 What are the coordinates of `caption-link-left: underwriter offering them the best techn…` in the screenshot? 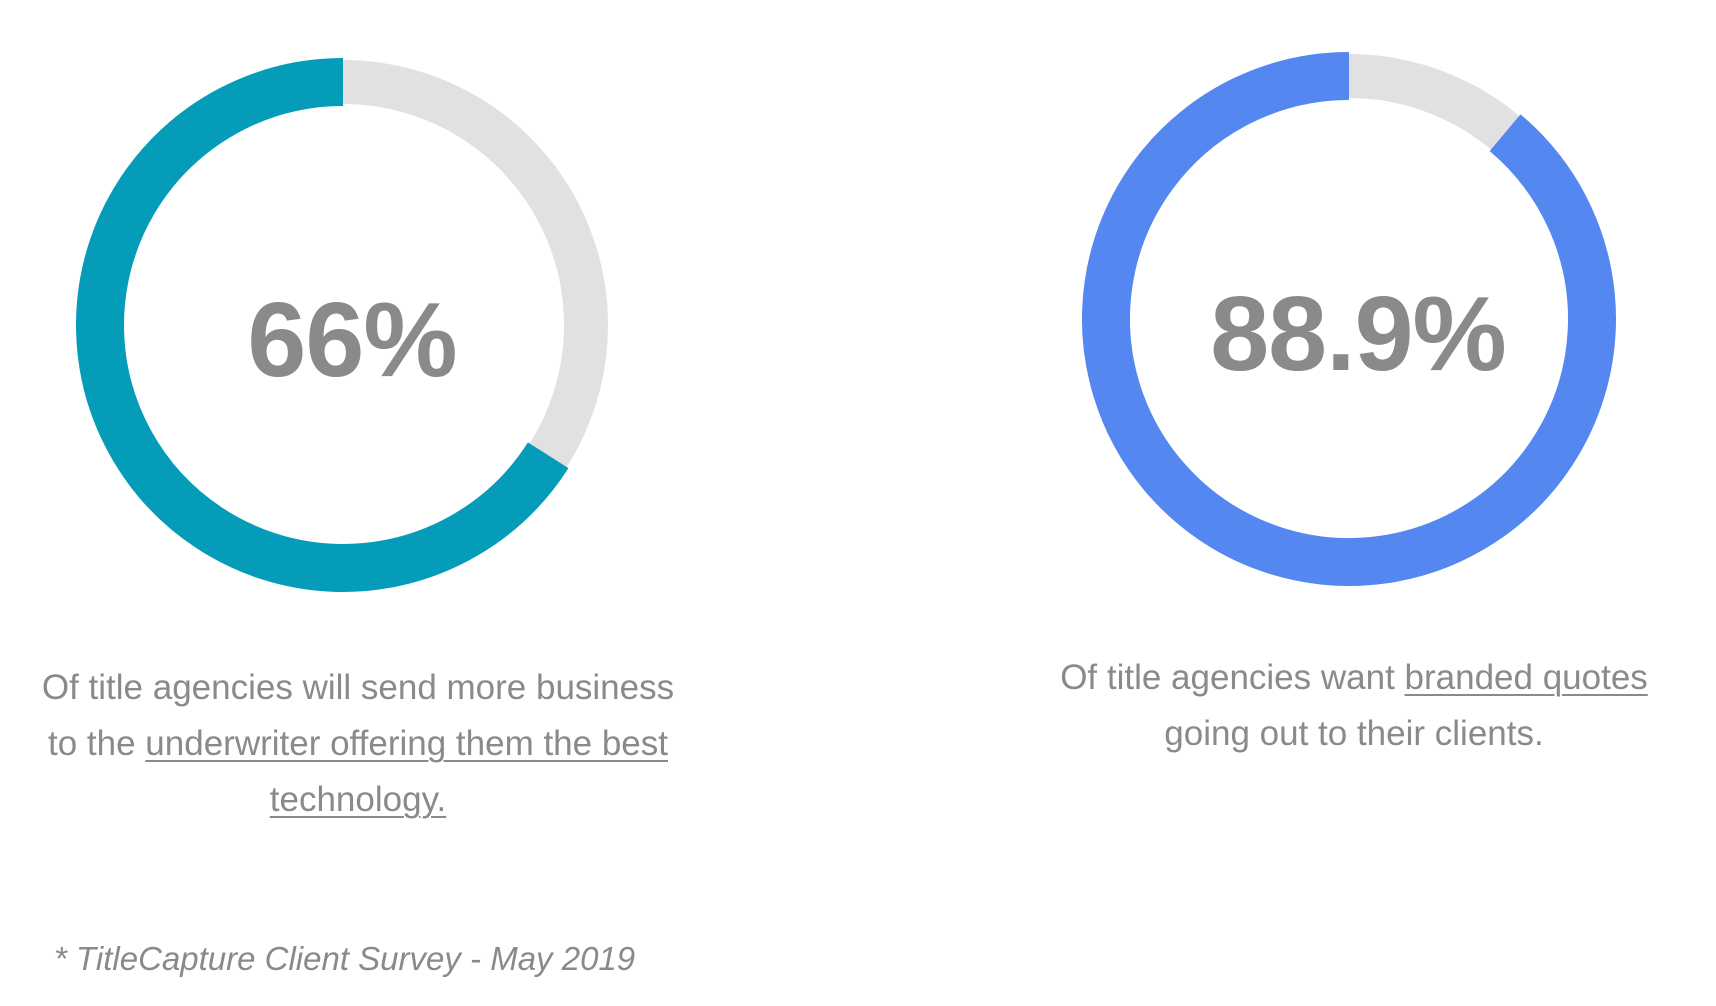 It's located at (406, 771).